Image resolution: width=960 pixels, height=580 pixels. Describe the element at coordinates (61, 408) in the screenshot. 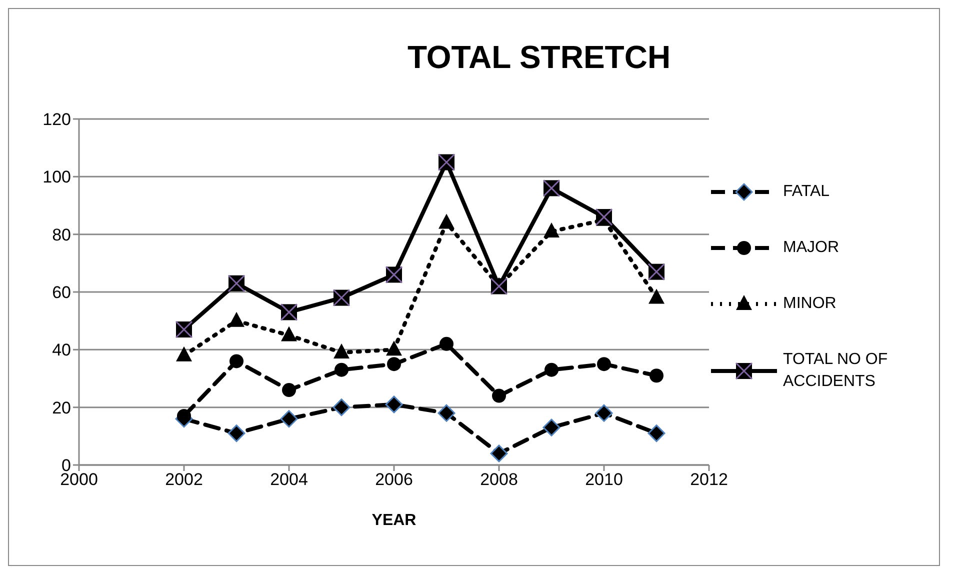

I see `y-tick-label: 20` at that location.